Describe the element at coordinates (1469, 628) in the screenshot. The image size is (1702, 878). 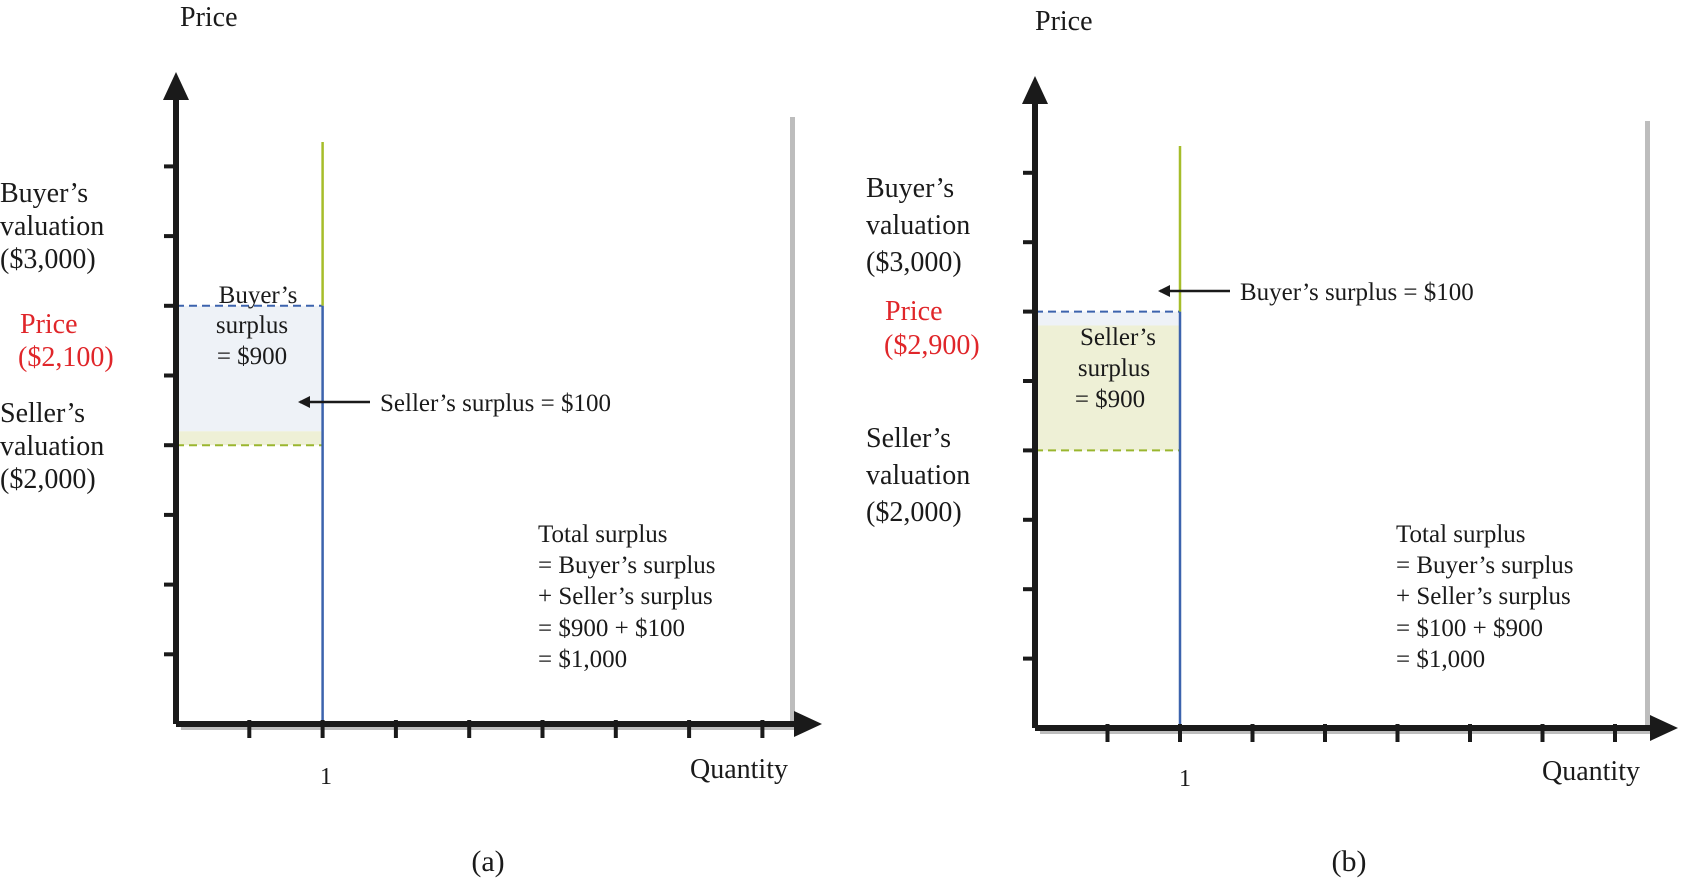
I see `total-surplus-line4: = $100 + $900` at that location.